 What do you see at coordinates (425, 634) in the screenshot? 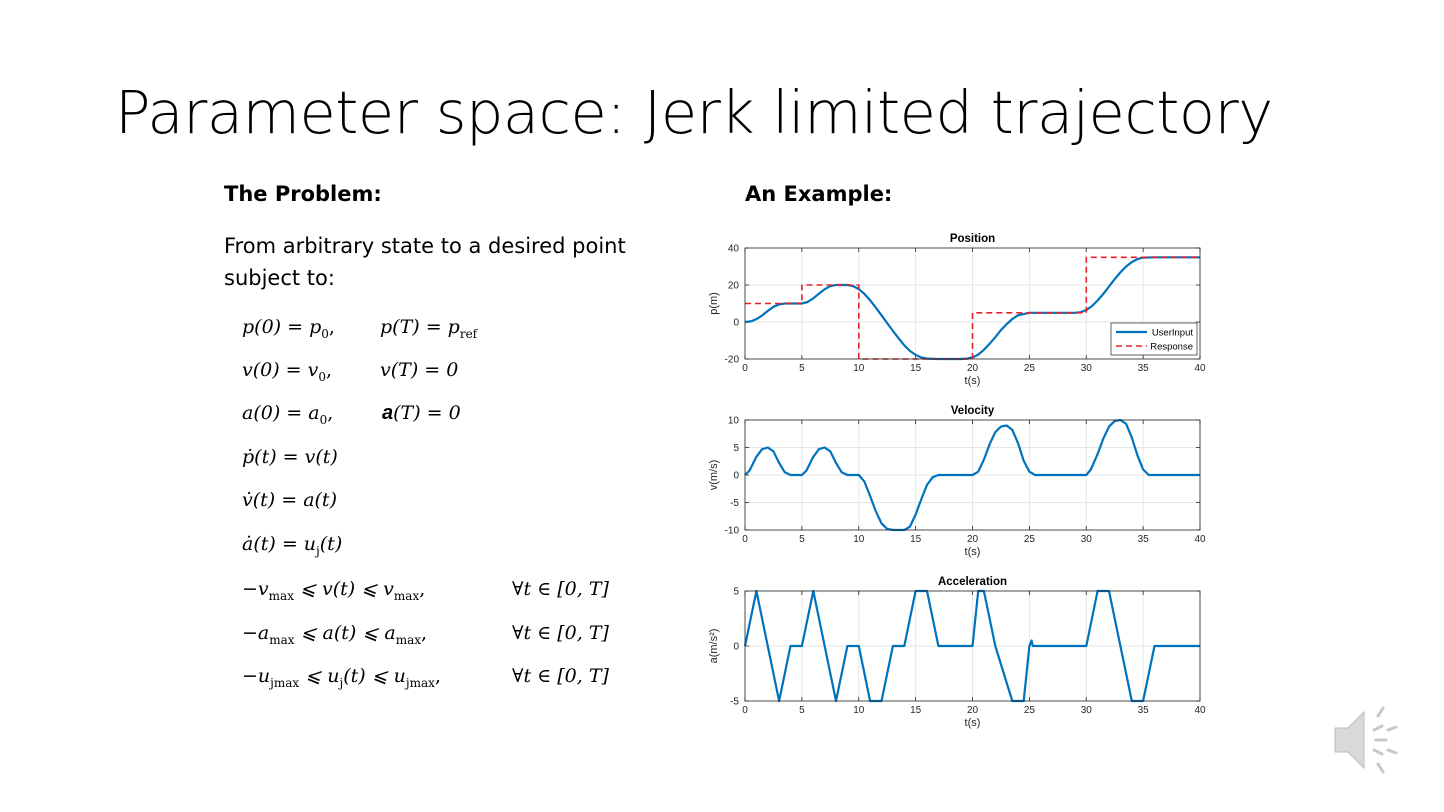
I see `equation-8: −amax ⩽ a(t) ⩽ amax, ∀t ∈ [0, T]` at bounding box center [425, 634].